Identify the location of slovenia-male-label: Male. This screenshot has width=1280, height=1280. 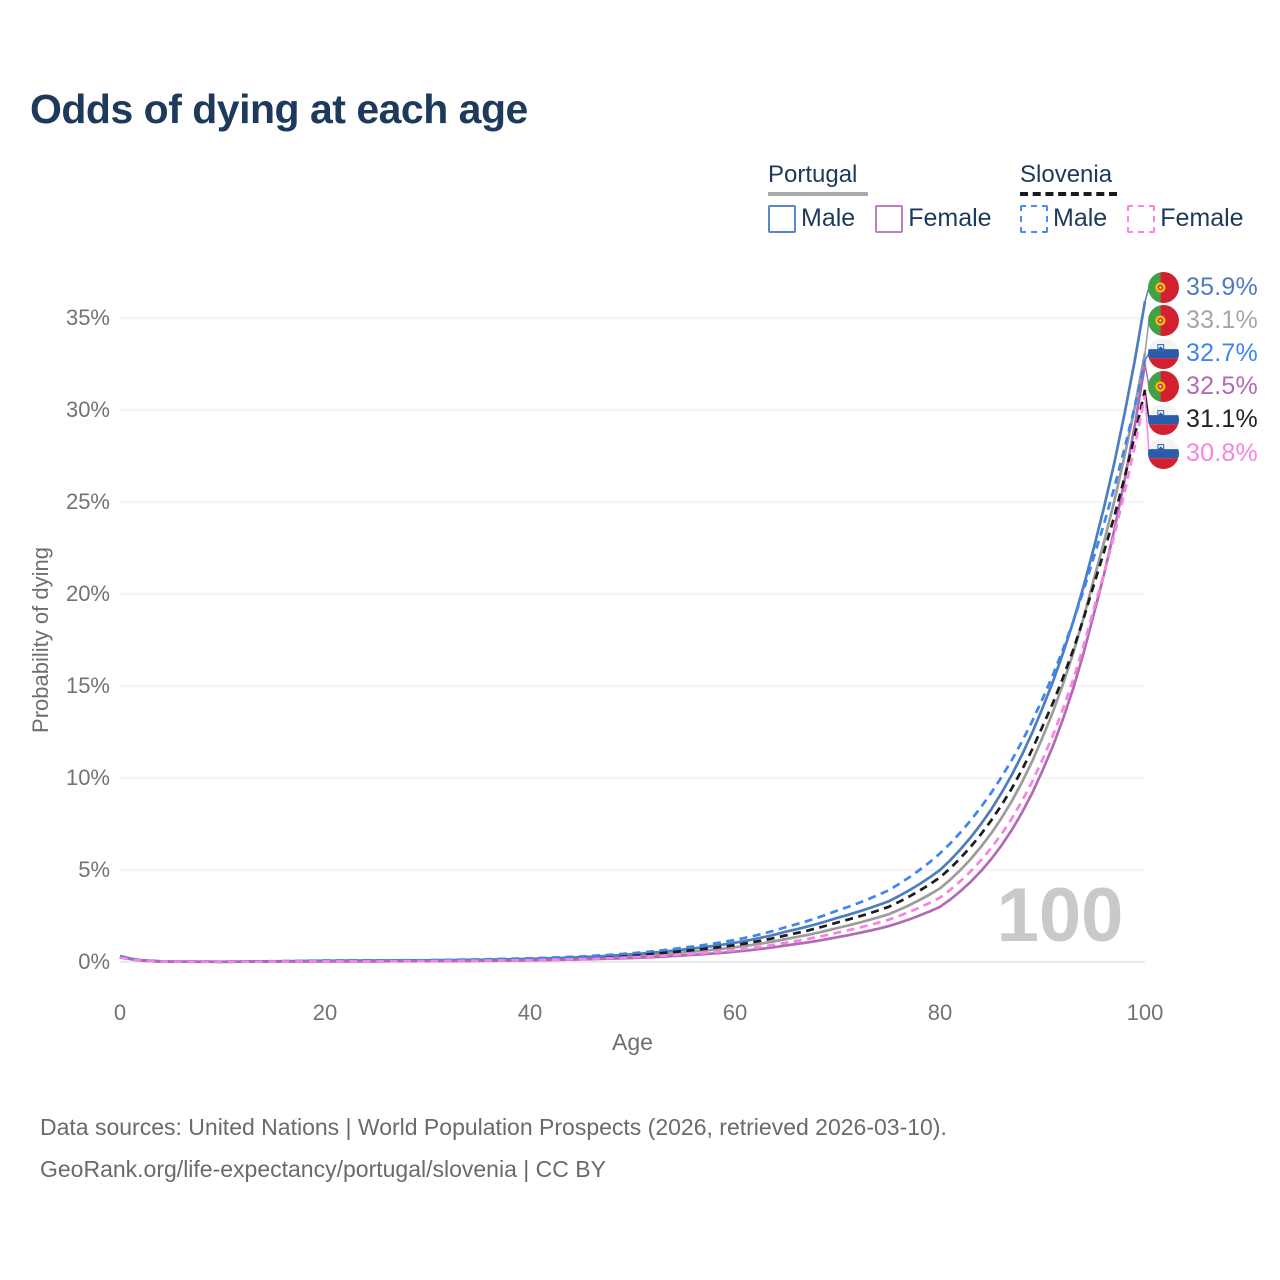
(1080, 218).